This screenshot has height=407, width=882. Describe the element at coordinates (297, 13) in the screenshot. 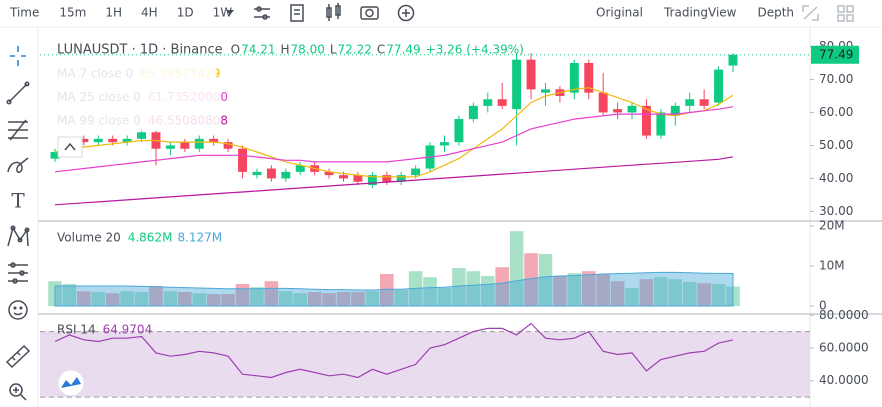

I see `template-icon` at that location.